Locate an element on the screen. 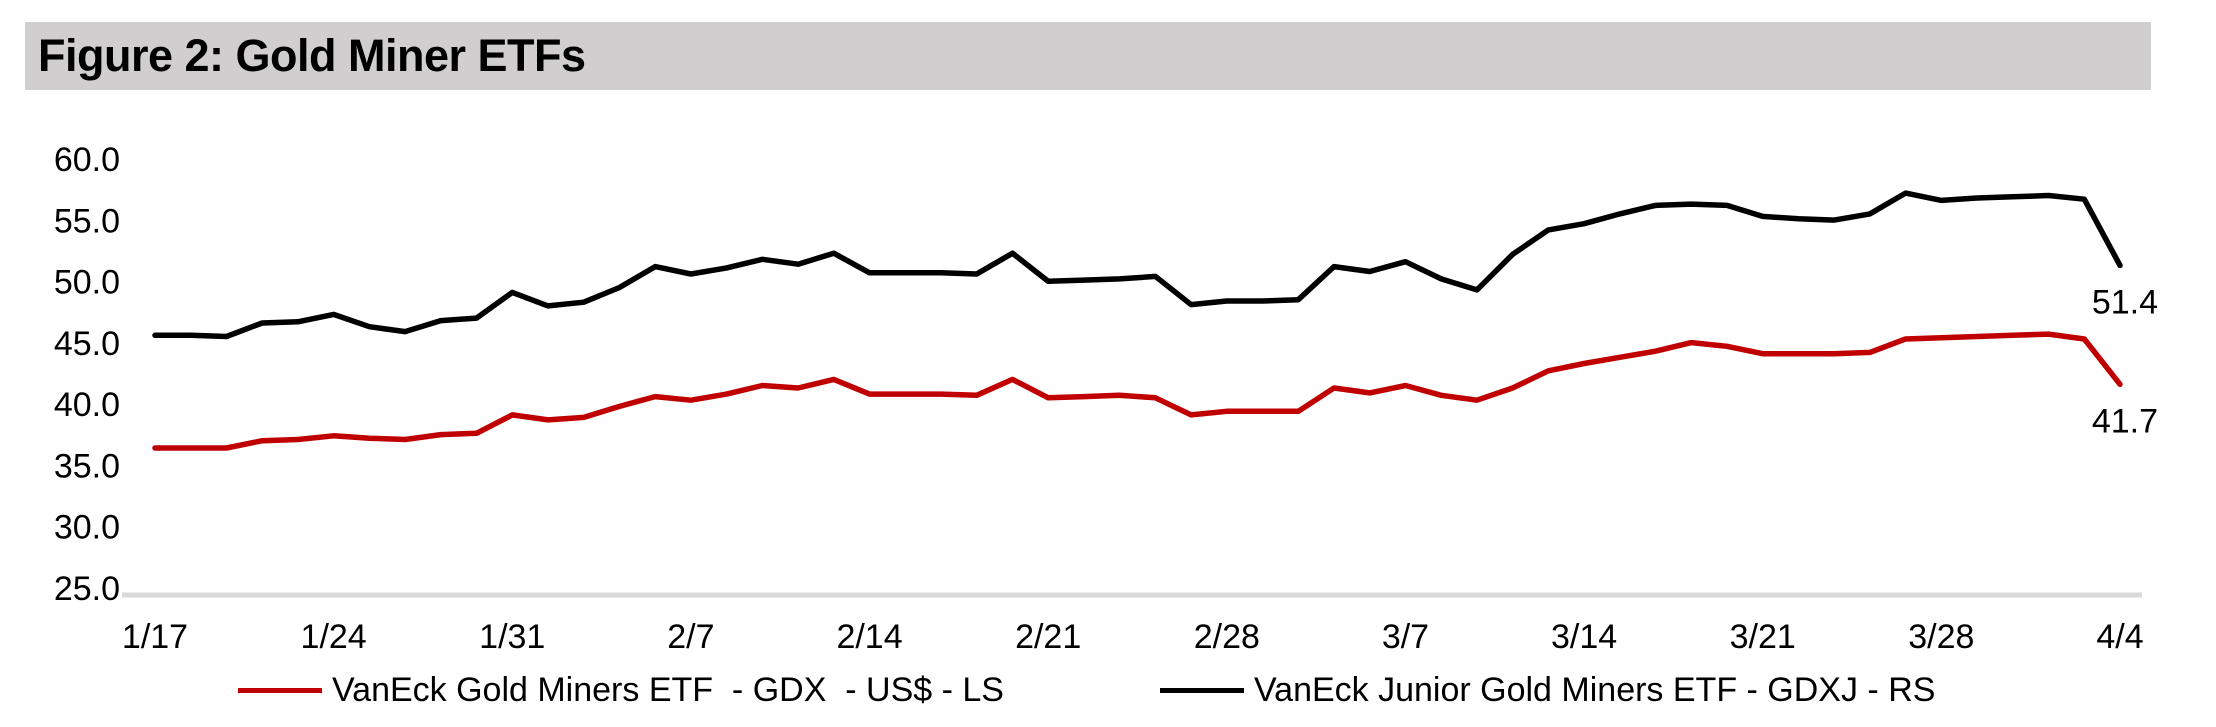 This screenshot has width=2216, height=727. x-tick-label: 3/28 is located at coordinates (1941, 637).